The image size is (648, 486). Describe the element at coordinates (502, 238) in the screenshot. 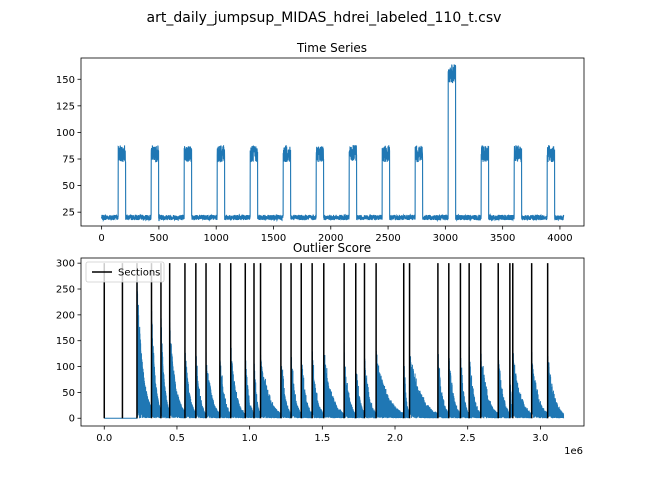

I see `time-series-x-tick-label: 3500` at that location.